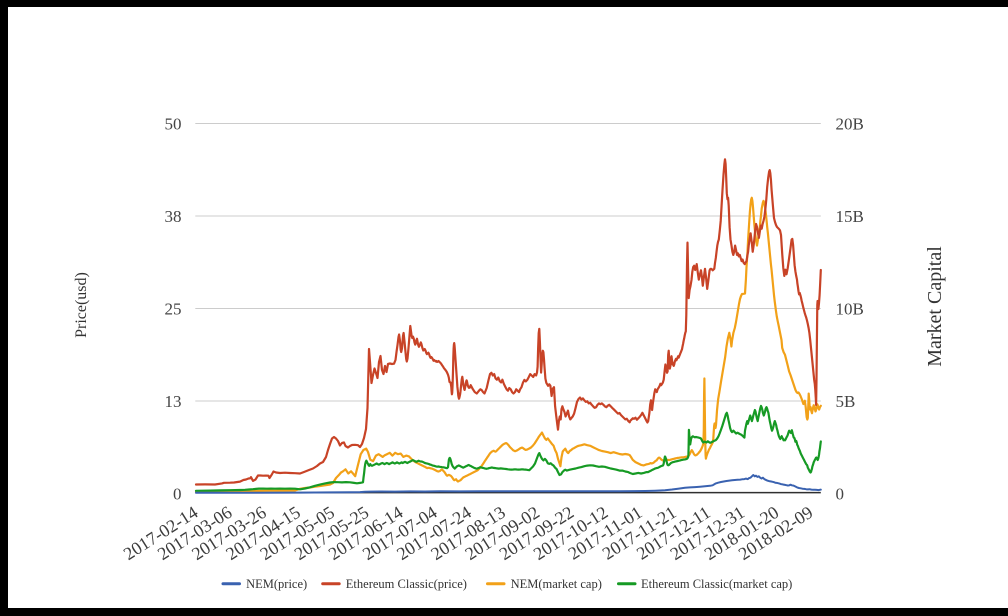 The height and width of the screenshot is (616, 1008). What do you see at coordinates (173, 401) in the screenshot?
I see `svg-text: 13` at bounding box center [173, 401].